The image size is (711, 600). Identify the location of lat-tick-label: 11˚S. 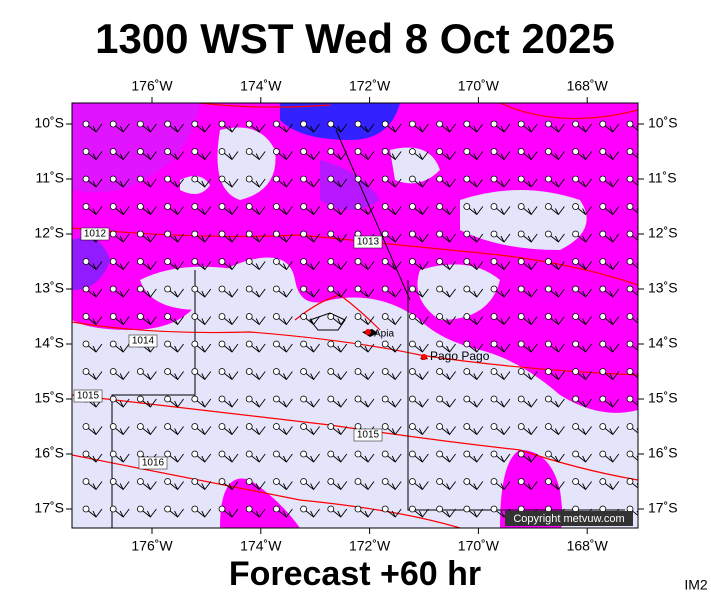
(662, 178).